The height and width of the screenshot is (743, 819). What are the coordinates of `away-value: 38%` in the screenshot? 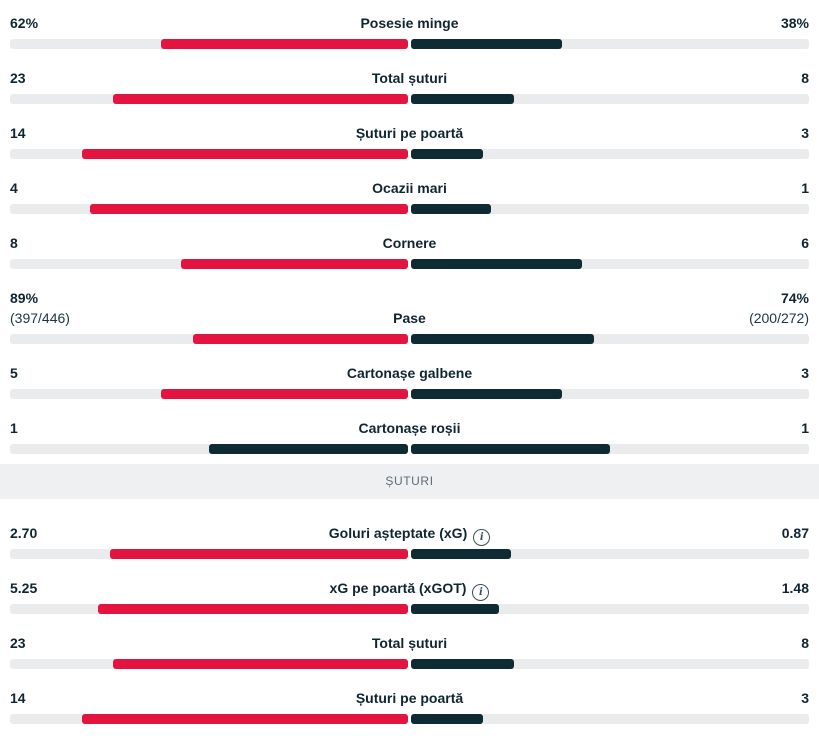 It's located at (794, 23).